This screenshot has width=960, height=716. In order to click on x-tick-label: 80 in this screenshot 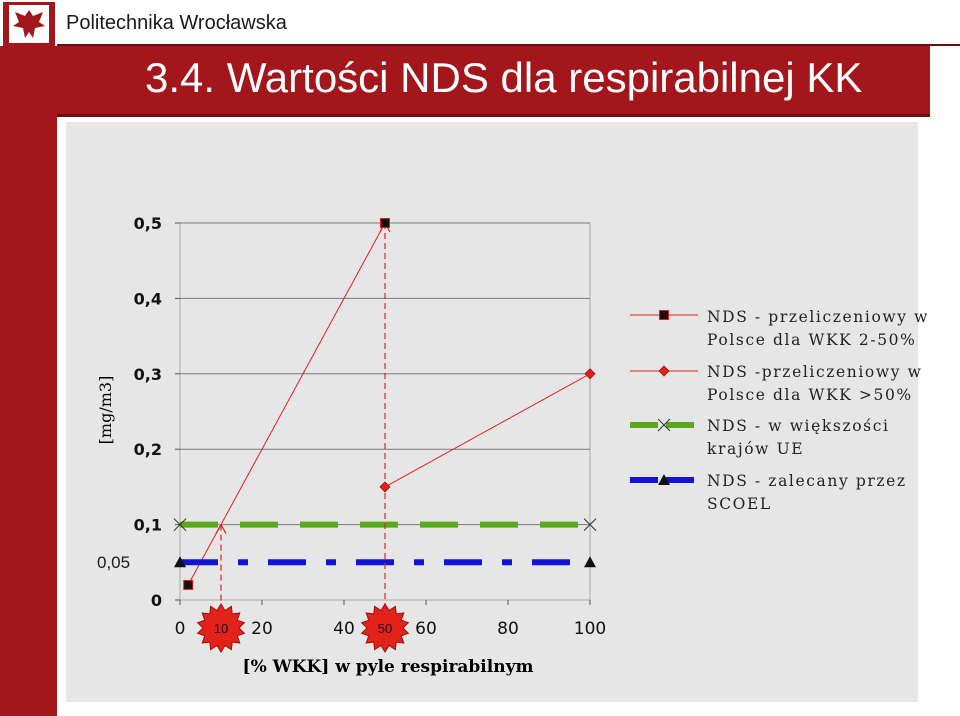, I will do `click(508, 629)`.